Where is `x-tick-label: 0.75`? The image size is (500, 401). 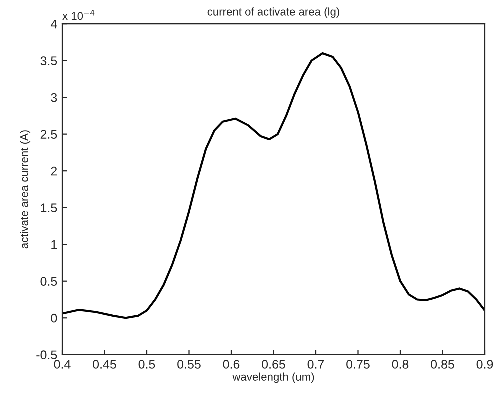
x-tick-label: 0.75 is located at coordinates (358, 364).